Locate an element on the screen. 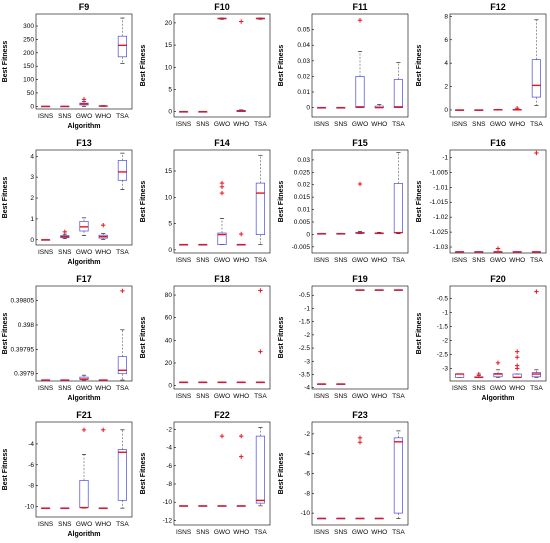 This screenshot has height=543, width=550. chart-panel-f14: F14 0 5 10 15 ISNS SNS GWO WHO TSA Best Fitness is located at coordinates (206, 203).